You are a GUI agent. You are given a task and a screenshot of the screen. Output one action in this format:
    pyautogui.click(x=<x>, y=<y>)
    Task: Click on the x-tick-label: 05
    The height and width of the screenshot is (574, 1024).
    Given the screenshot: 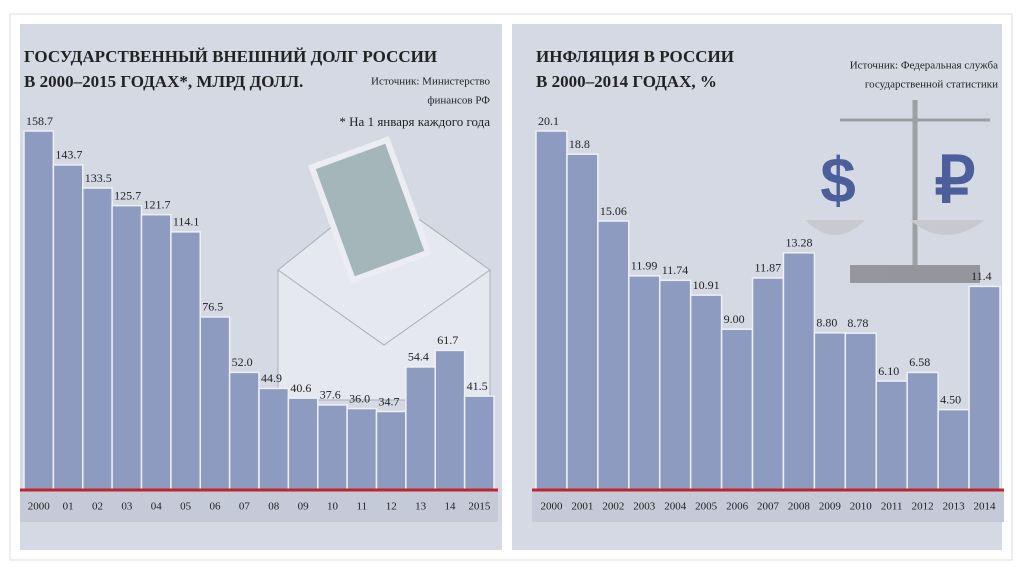 What is the action you would take?
    pyautogui.click(x=186, y=507)
    